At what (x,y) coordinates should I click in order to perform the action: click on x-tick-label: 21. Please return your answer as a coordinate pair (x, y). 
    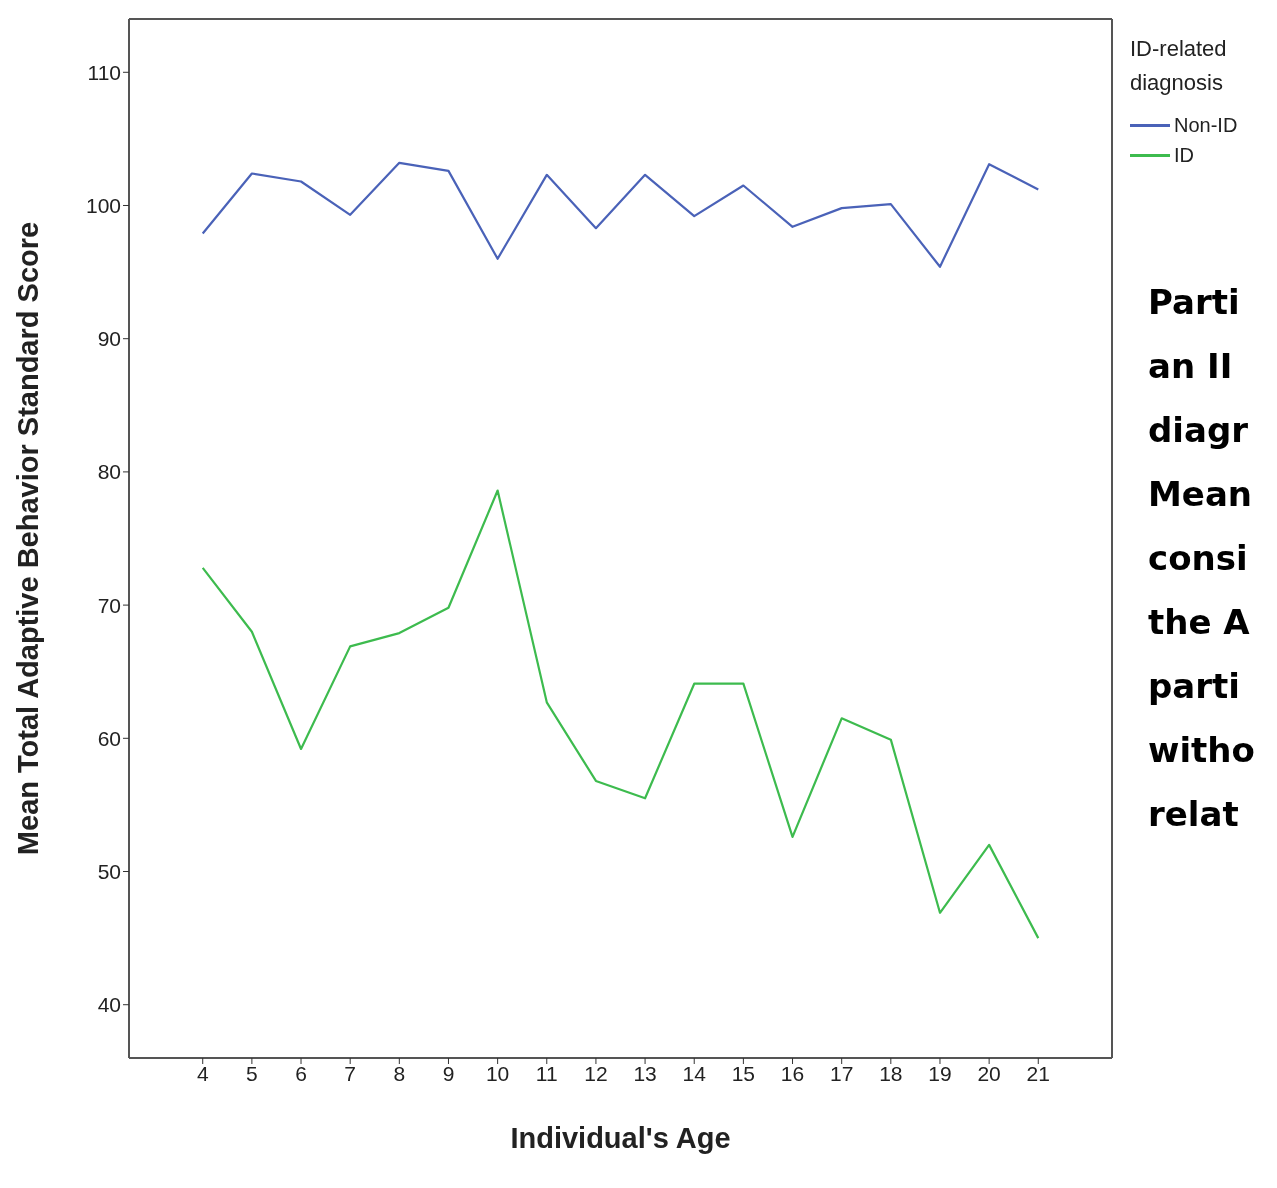
    Looking at the image, I should click on (1038, 1073).